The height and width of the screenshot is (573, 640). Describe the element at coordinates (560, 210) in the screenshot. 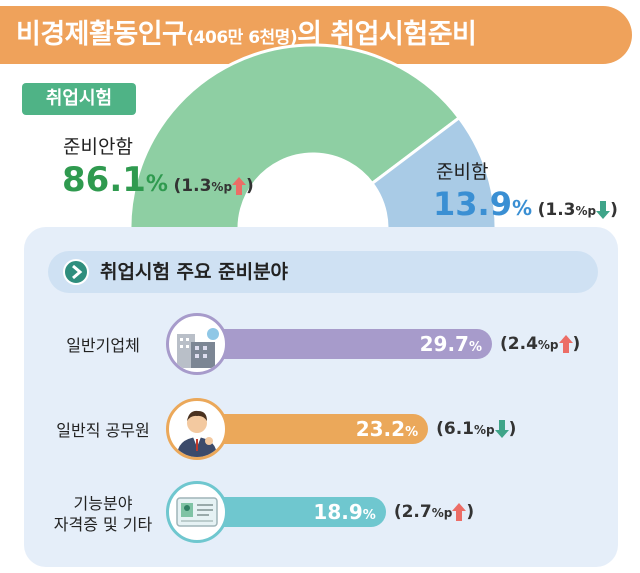

I see `prepared-change-value: 1.3` at that location.